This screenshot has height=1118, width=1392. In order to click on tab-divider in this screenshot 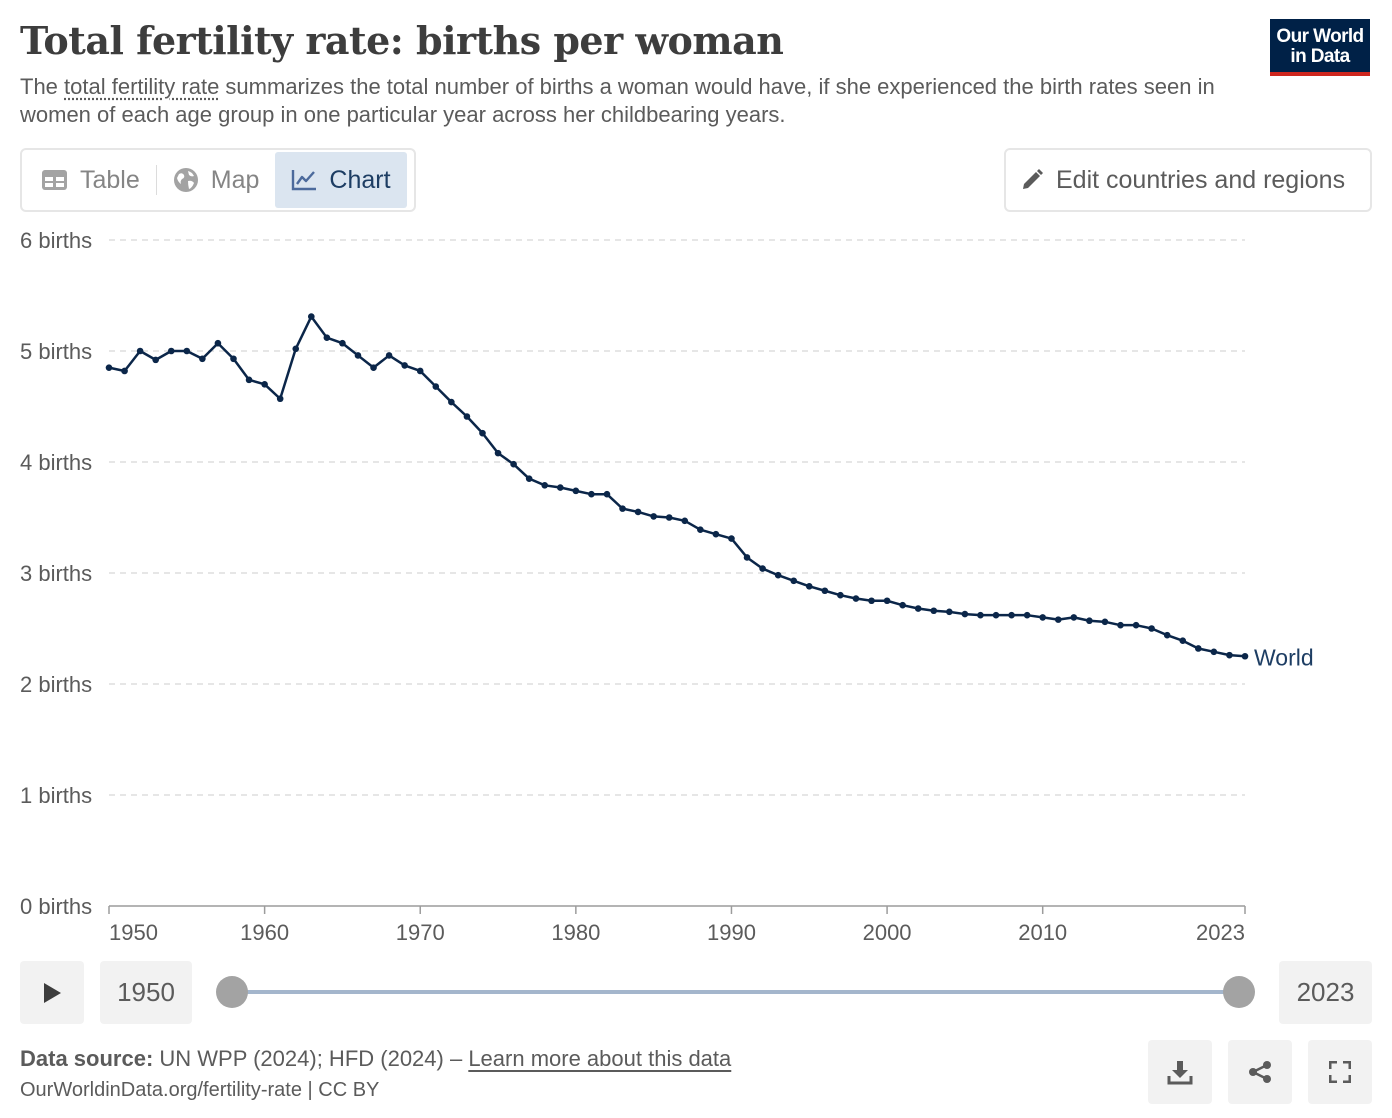, I will do `click(156, 180)`.